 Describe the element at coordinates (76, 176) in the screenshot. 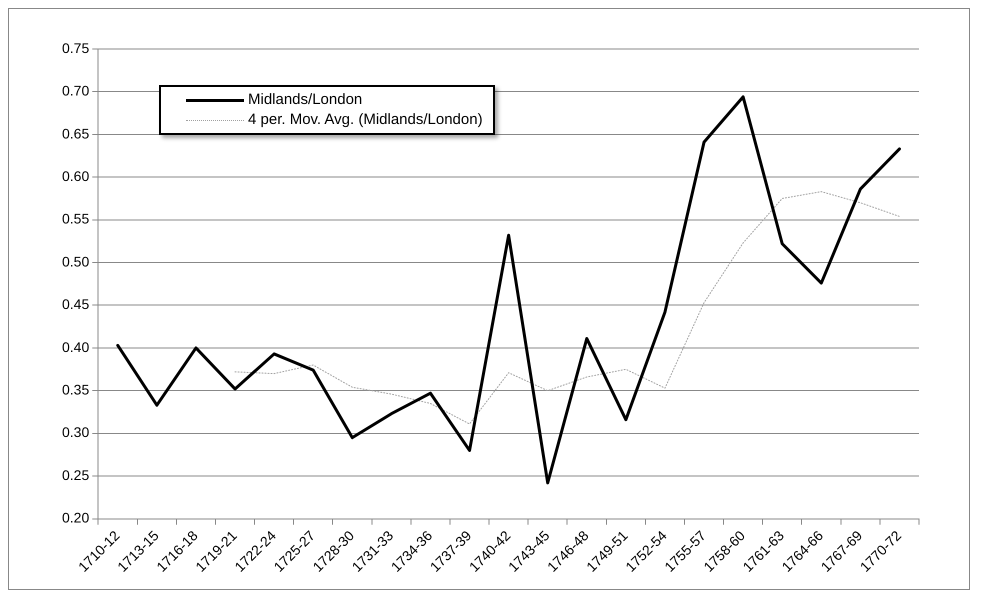

I see `y-tick-label: 0.60` at that location.